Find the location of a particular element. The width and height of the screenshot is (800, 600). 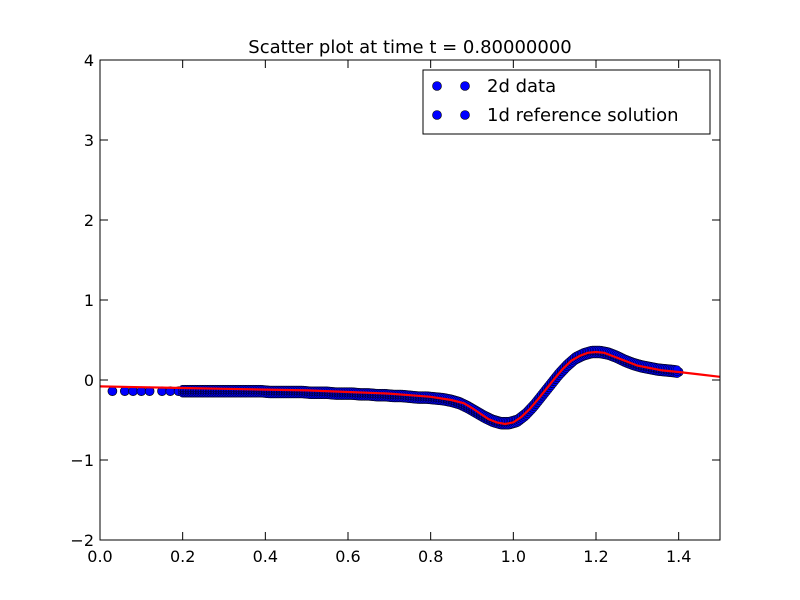

y-tick-label-1: −1 is located at coordinates (82, 460).